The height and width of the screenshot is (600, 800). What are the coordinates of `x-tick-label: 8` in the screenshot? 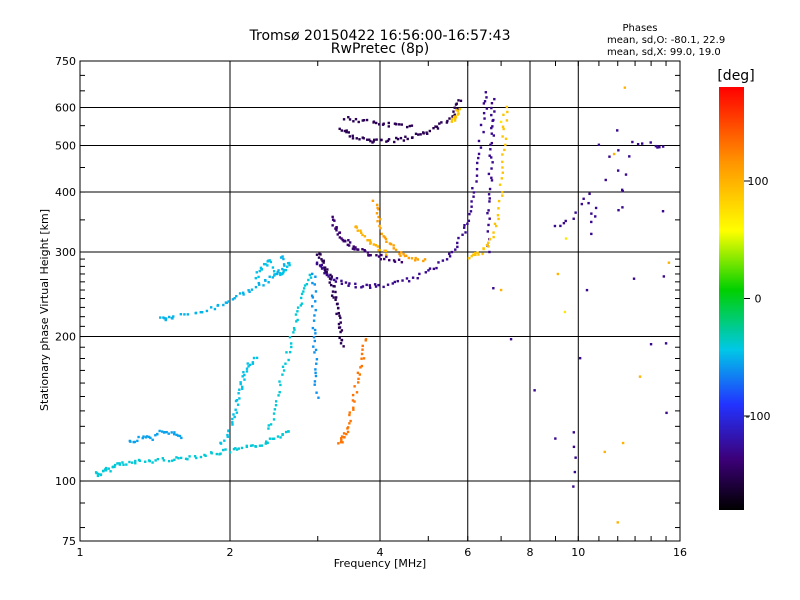 It's located at (530, 552).